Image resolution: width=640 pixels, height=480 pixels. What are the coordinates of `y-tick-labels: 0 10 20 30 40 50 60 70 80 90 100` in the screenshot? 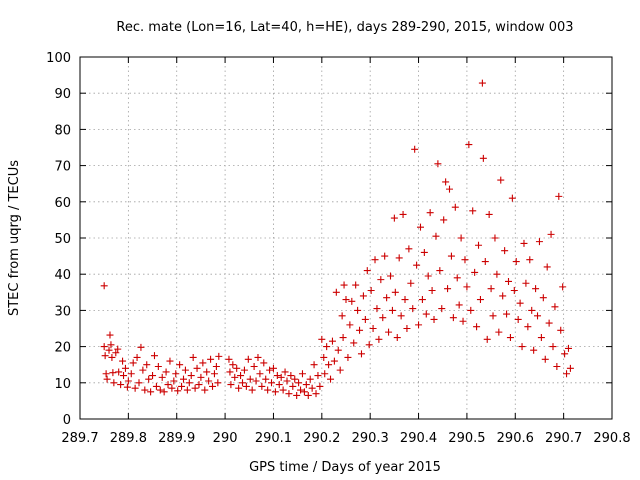 It's located at (58, 239).